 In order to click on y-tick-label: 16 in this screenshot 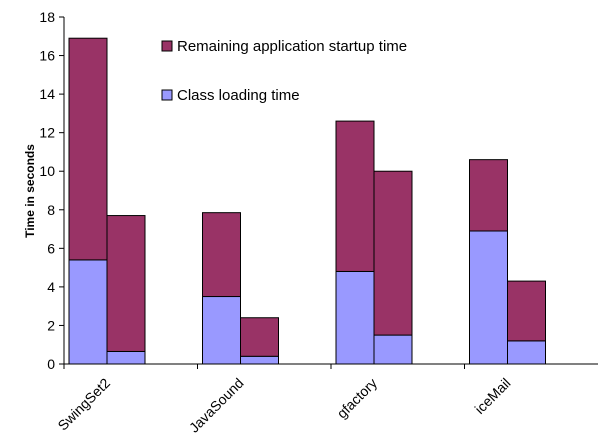, I will do `click(47, 56)`.